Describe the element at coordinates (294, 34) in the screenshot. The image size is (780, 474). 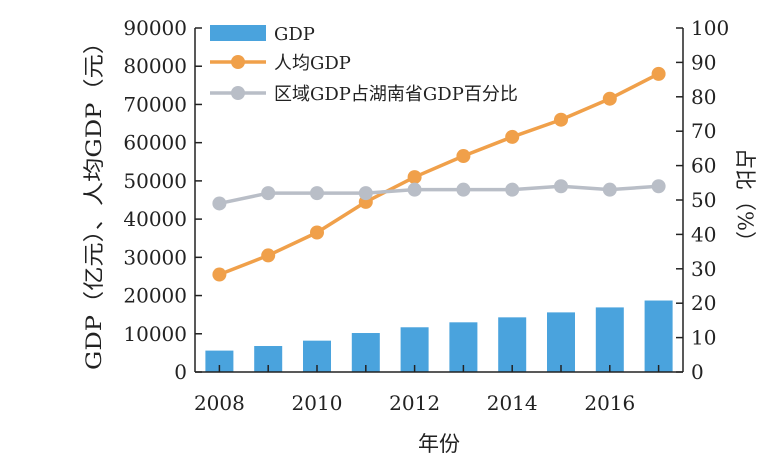
I see `legend-label-gdp: GDP` at that location.